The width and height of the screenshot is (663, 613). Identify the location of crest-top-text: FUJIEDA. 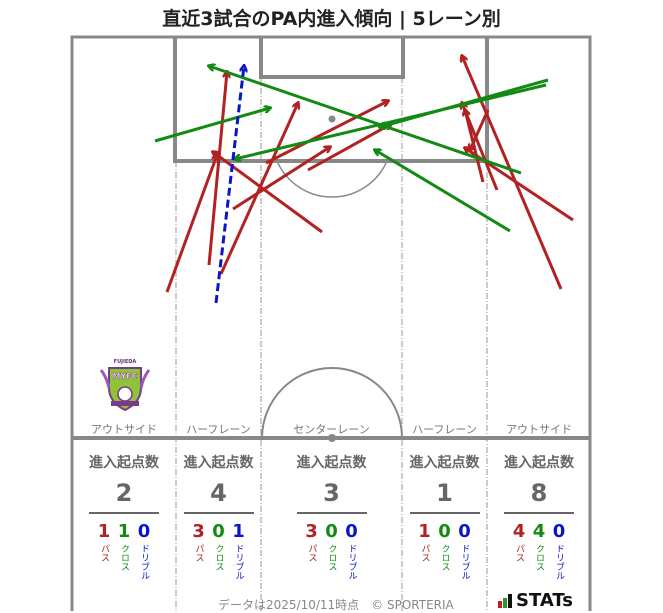
(125, 362).